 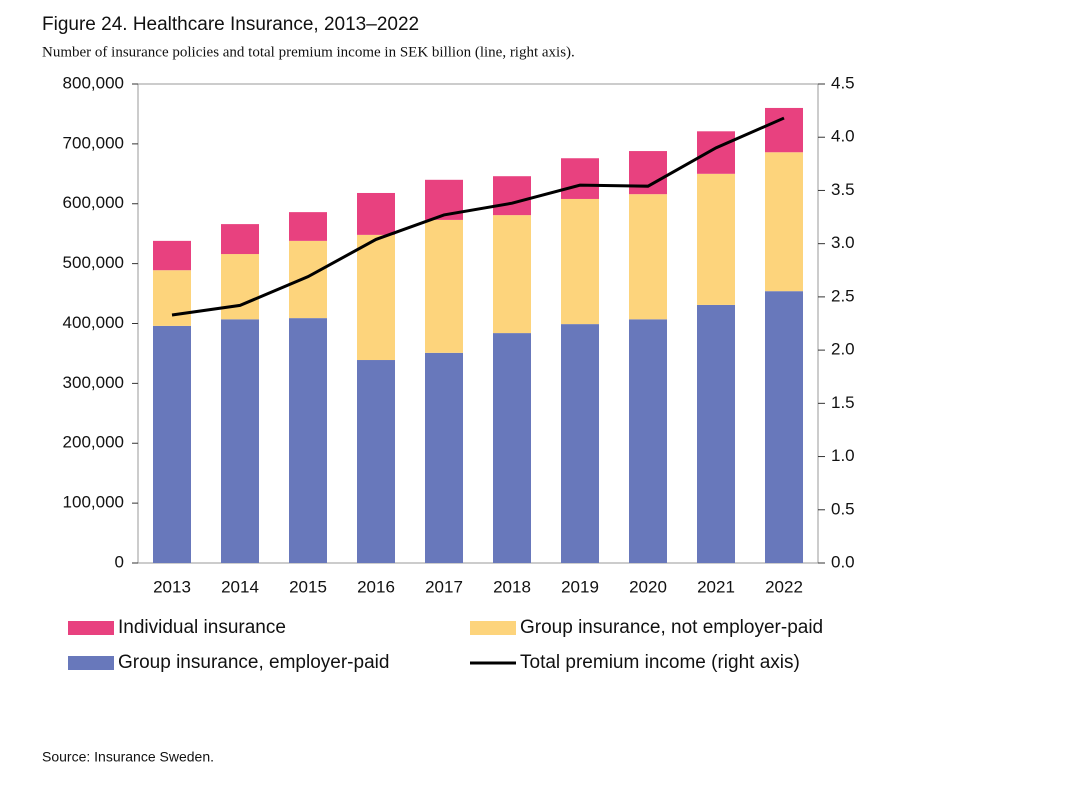 What do you see at coordinates (93, 502) in the screenshot?
I see `y-tick-label: 100,000` at bounding box center [93, 502].